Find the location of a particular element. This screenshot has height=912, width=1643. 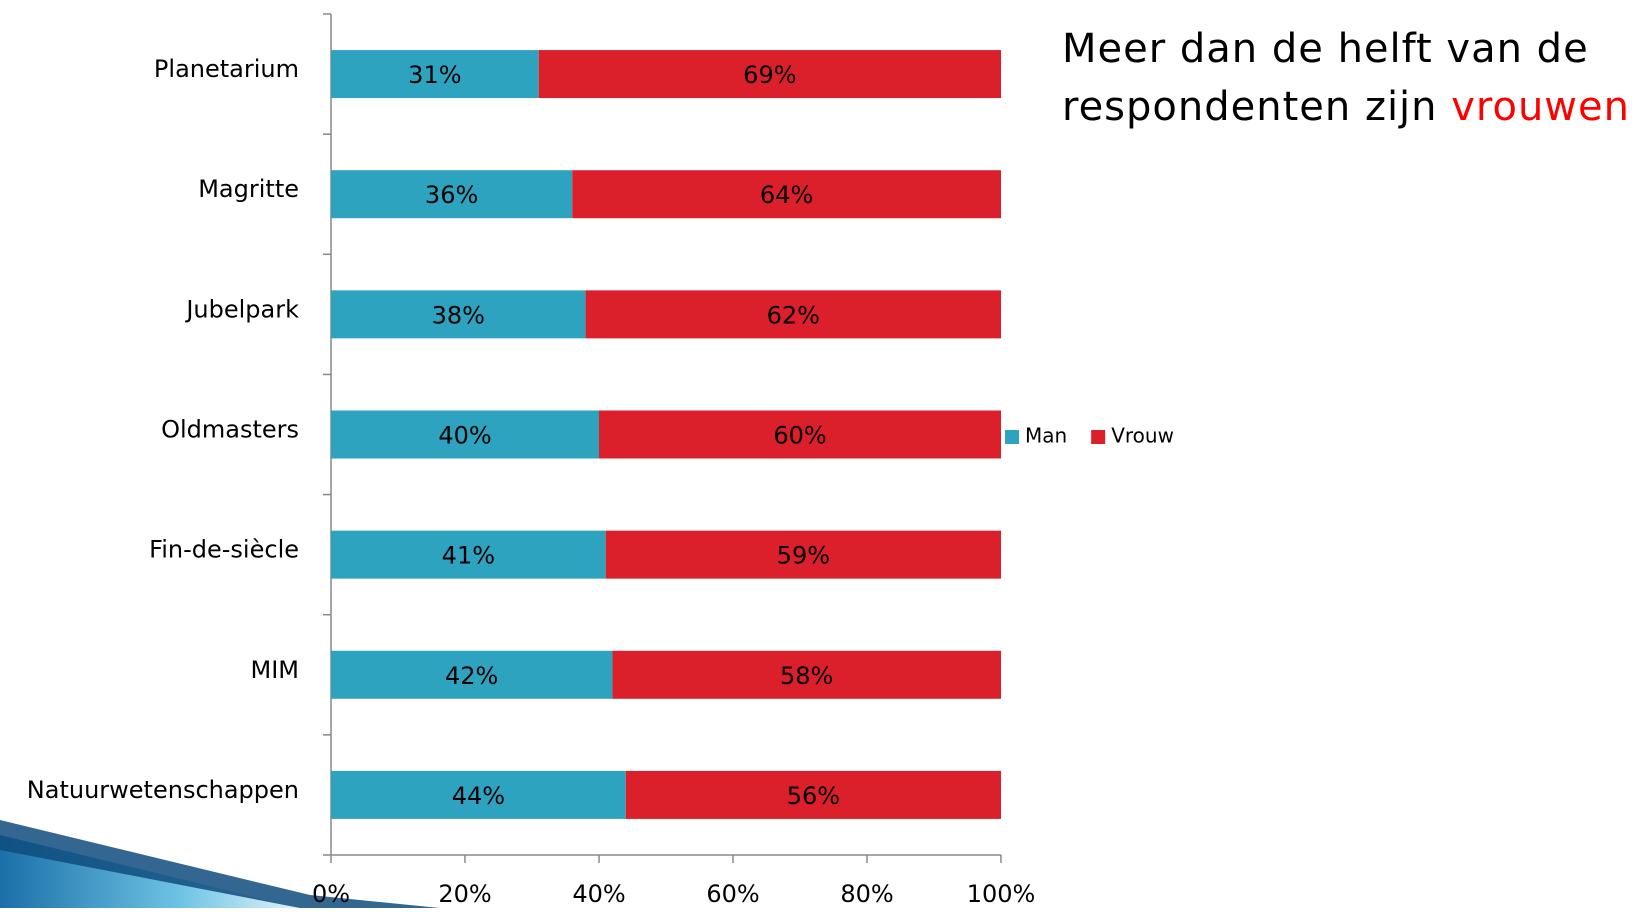

decoration-arrow is located at coordinates (220, 864).